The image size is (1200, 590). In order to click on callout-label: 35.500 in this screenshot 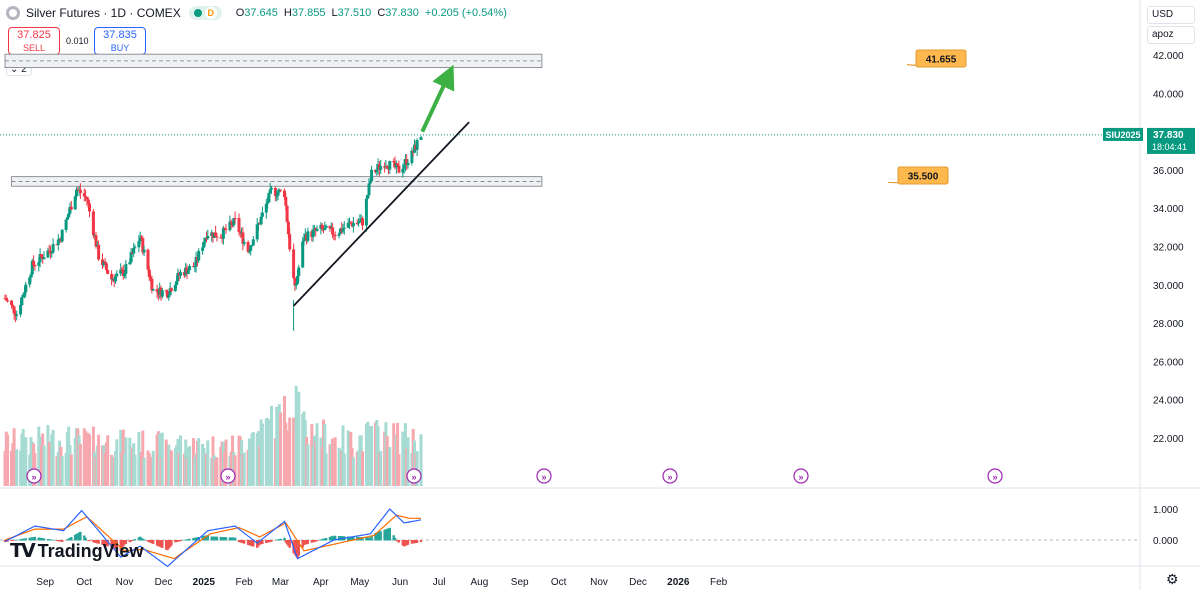, I will do `click(923, 177)`.